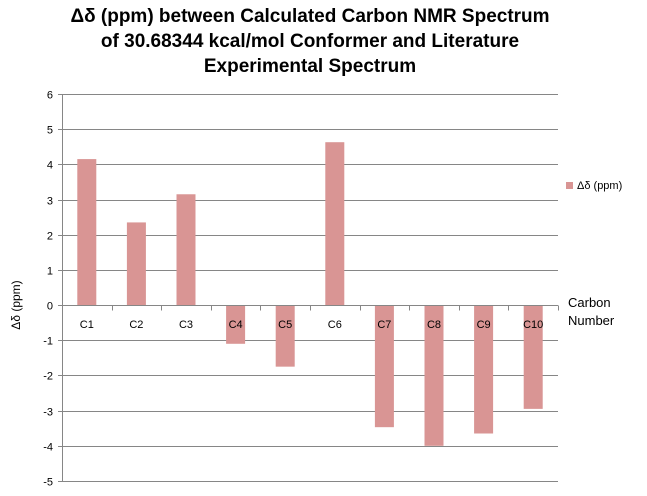  I want to click on y-tick-label: 5, so click(50, 131).